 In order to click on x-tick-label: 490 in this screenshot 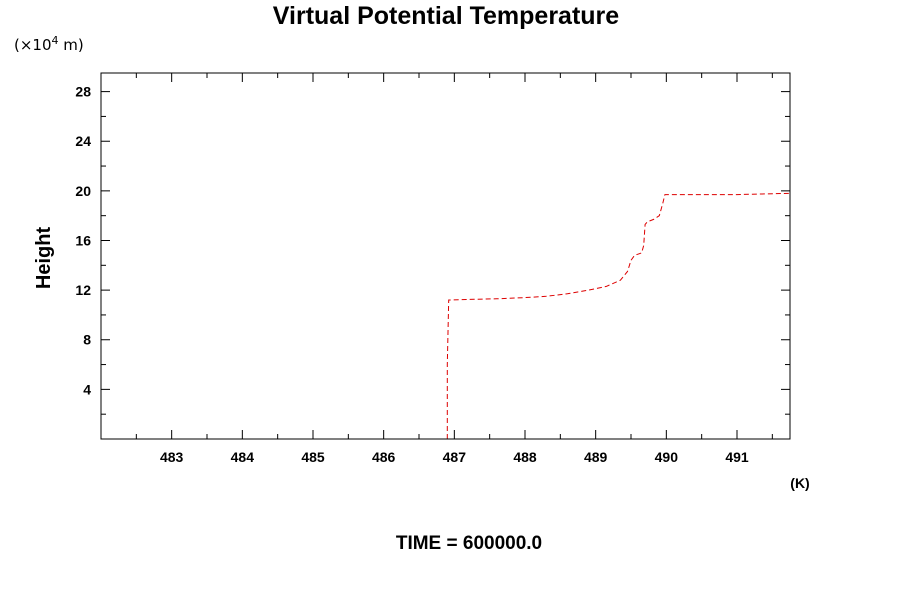, I will do `click(667, 457)`.